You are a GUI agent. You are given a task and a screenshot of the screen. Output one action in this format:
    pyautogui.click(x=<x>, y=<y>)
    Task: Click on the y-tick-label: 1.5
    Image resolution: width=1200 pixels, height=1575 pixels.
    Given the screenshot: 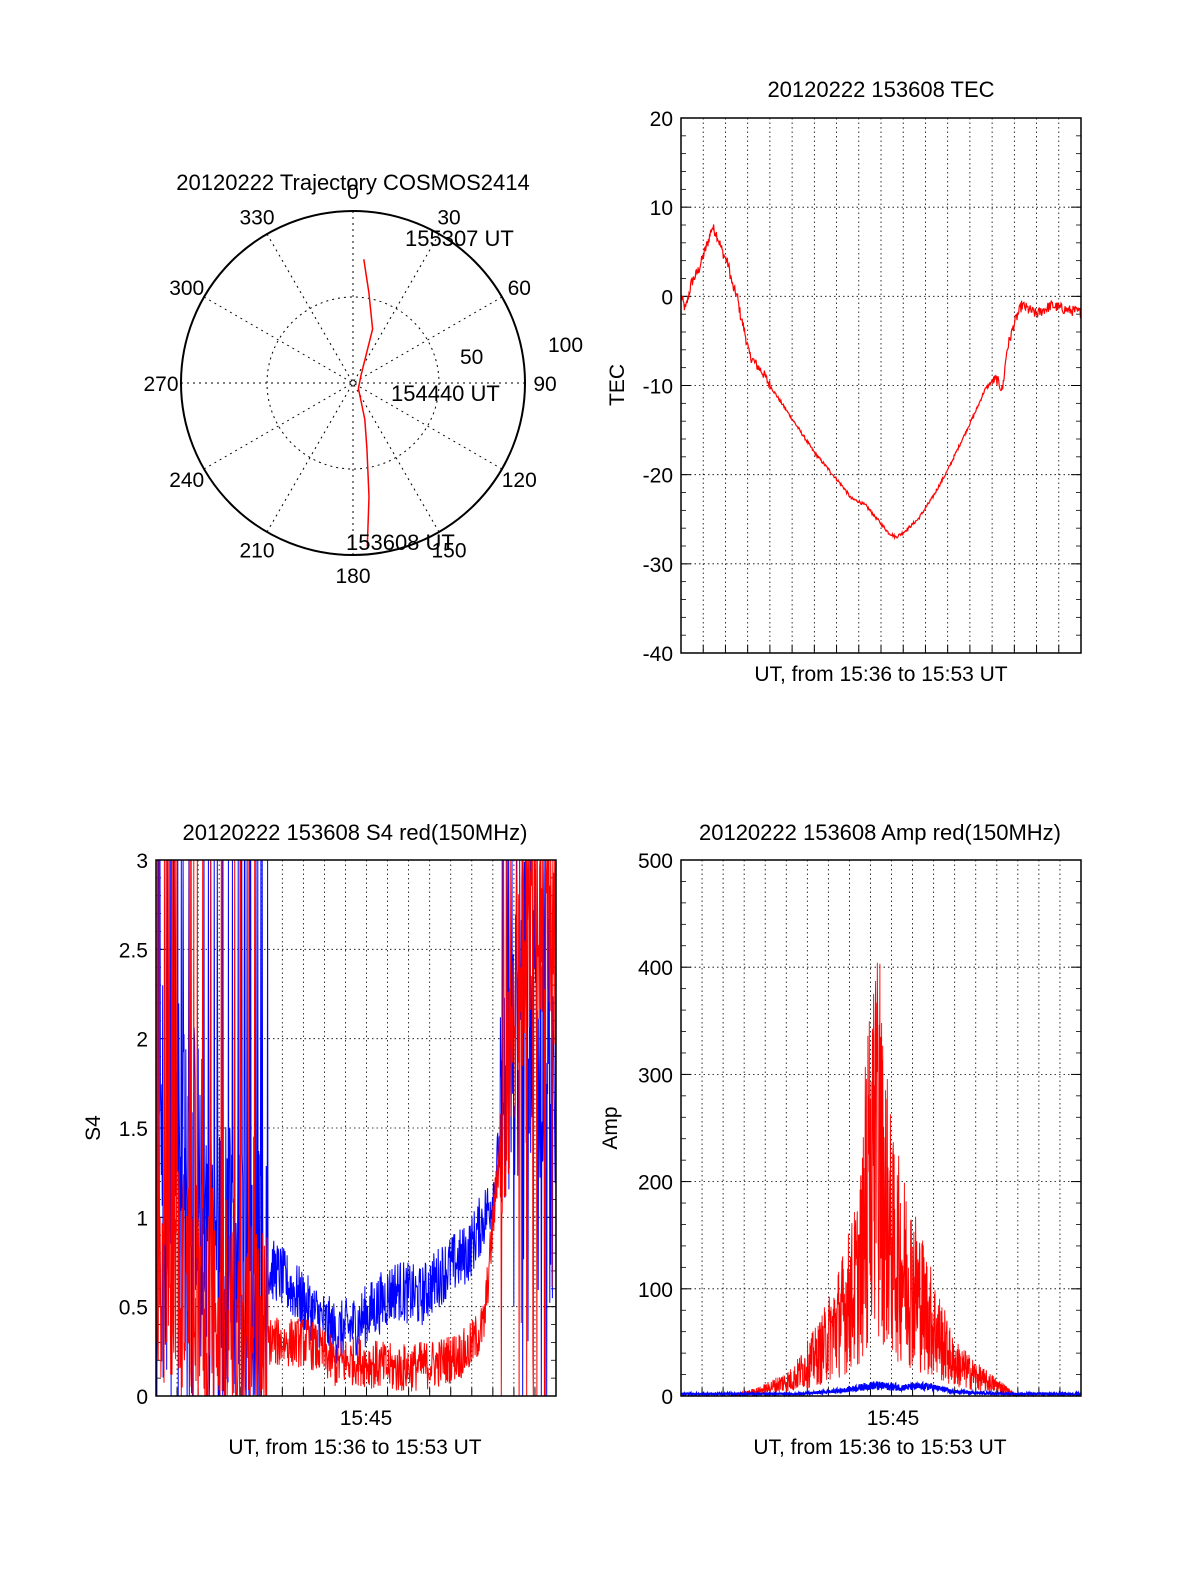 What is the action you would take?
    pyautogui.click(x=133, y=1129)
    